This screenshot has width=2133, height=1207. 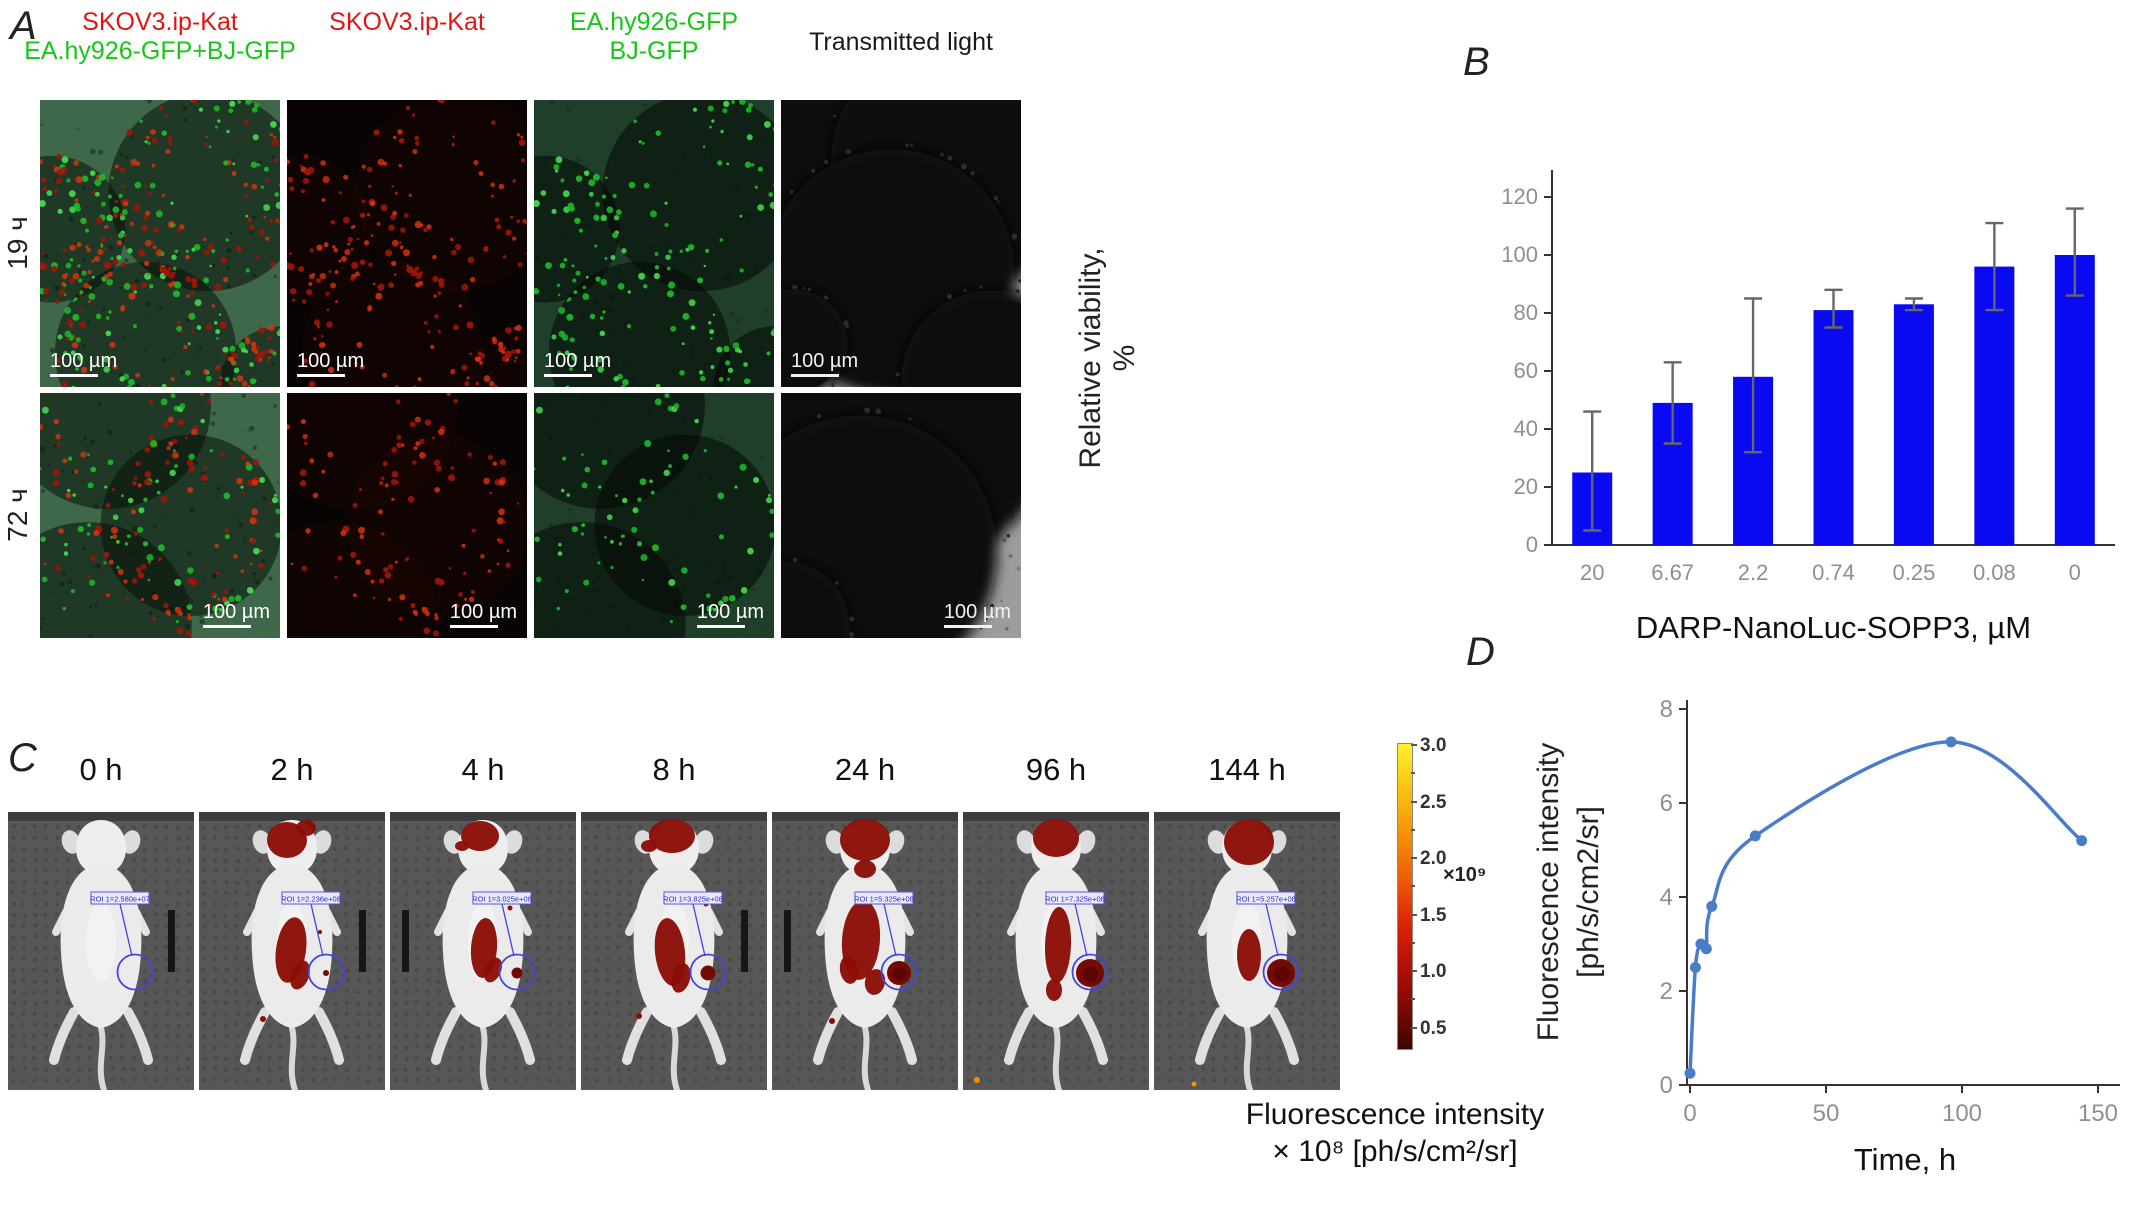 I want to click on mouse-time-label: 24 h, so click(x=865, y=769).